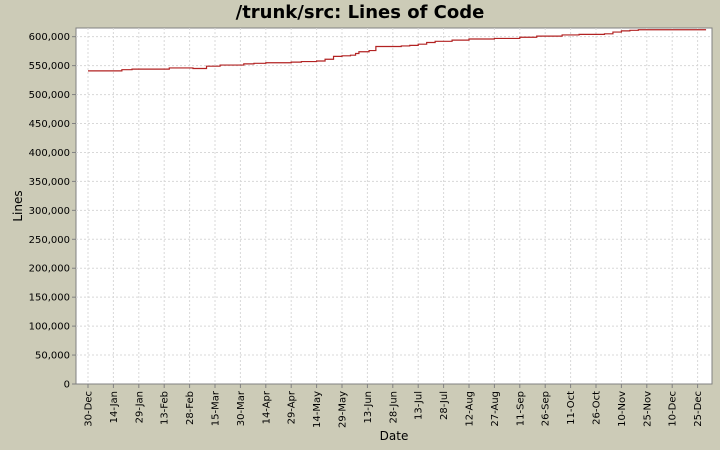  What do you see at coordinates (49, 37) in the screenshot?
I see `y-tick-label: 600,000` at bounding box center [49, 37].